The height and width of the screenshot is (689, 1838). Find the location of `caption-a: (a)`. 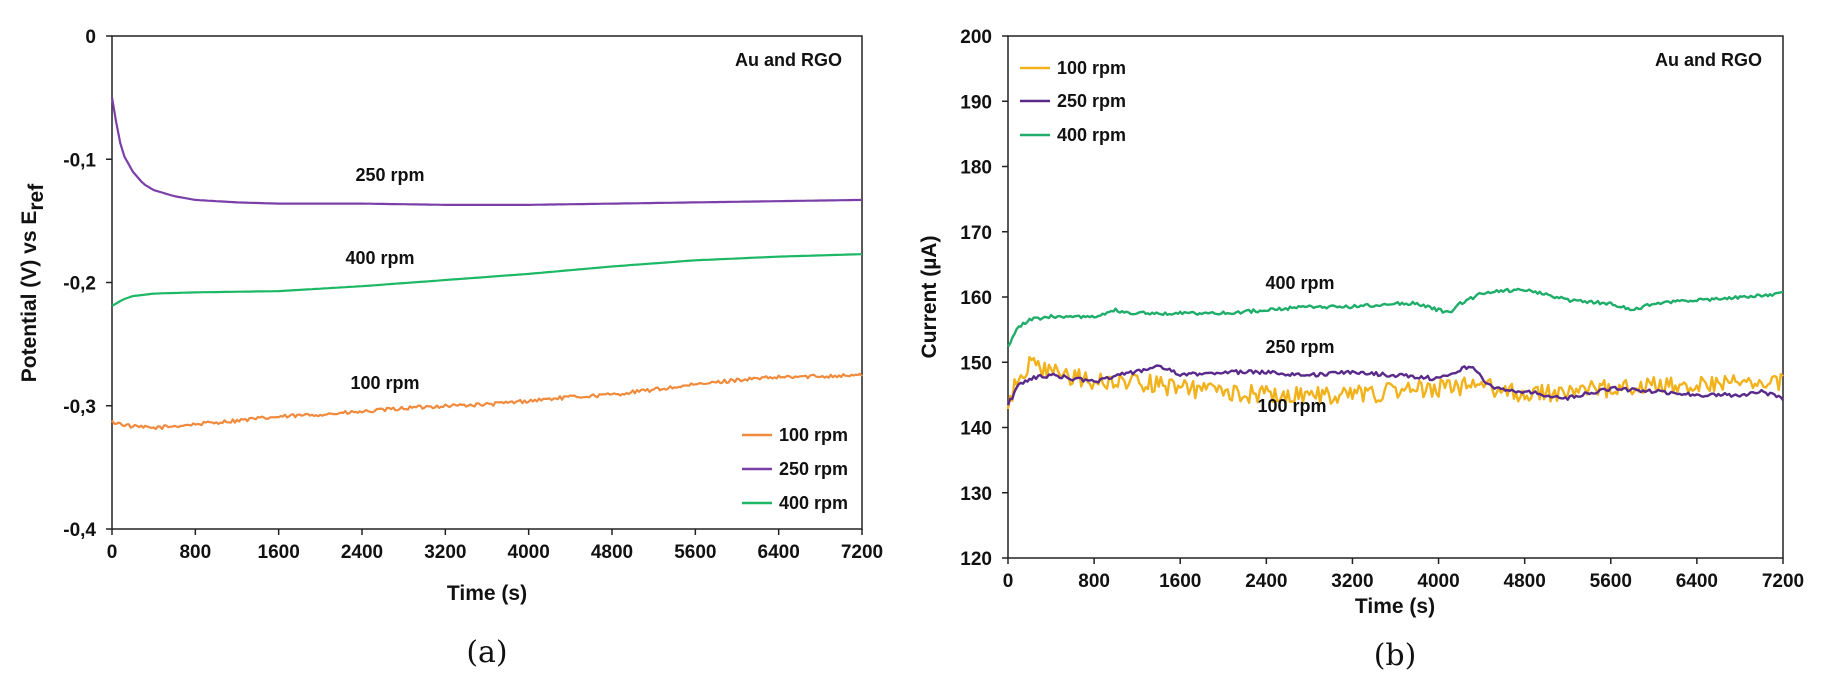

caption-a: (a) is located at coordinates (486, 652).